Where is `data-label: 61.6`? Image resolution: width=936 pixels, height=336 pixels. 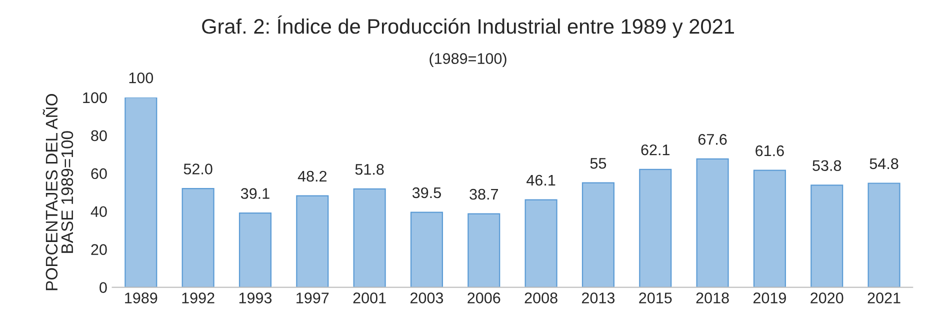
data-label: 61.6 is located at coordinates (770, 150).